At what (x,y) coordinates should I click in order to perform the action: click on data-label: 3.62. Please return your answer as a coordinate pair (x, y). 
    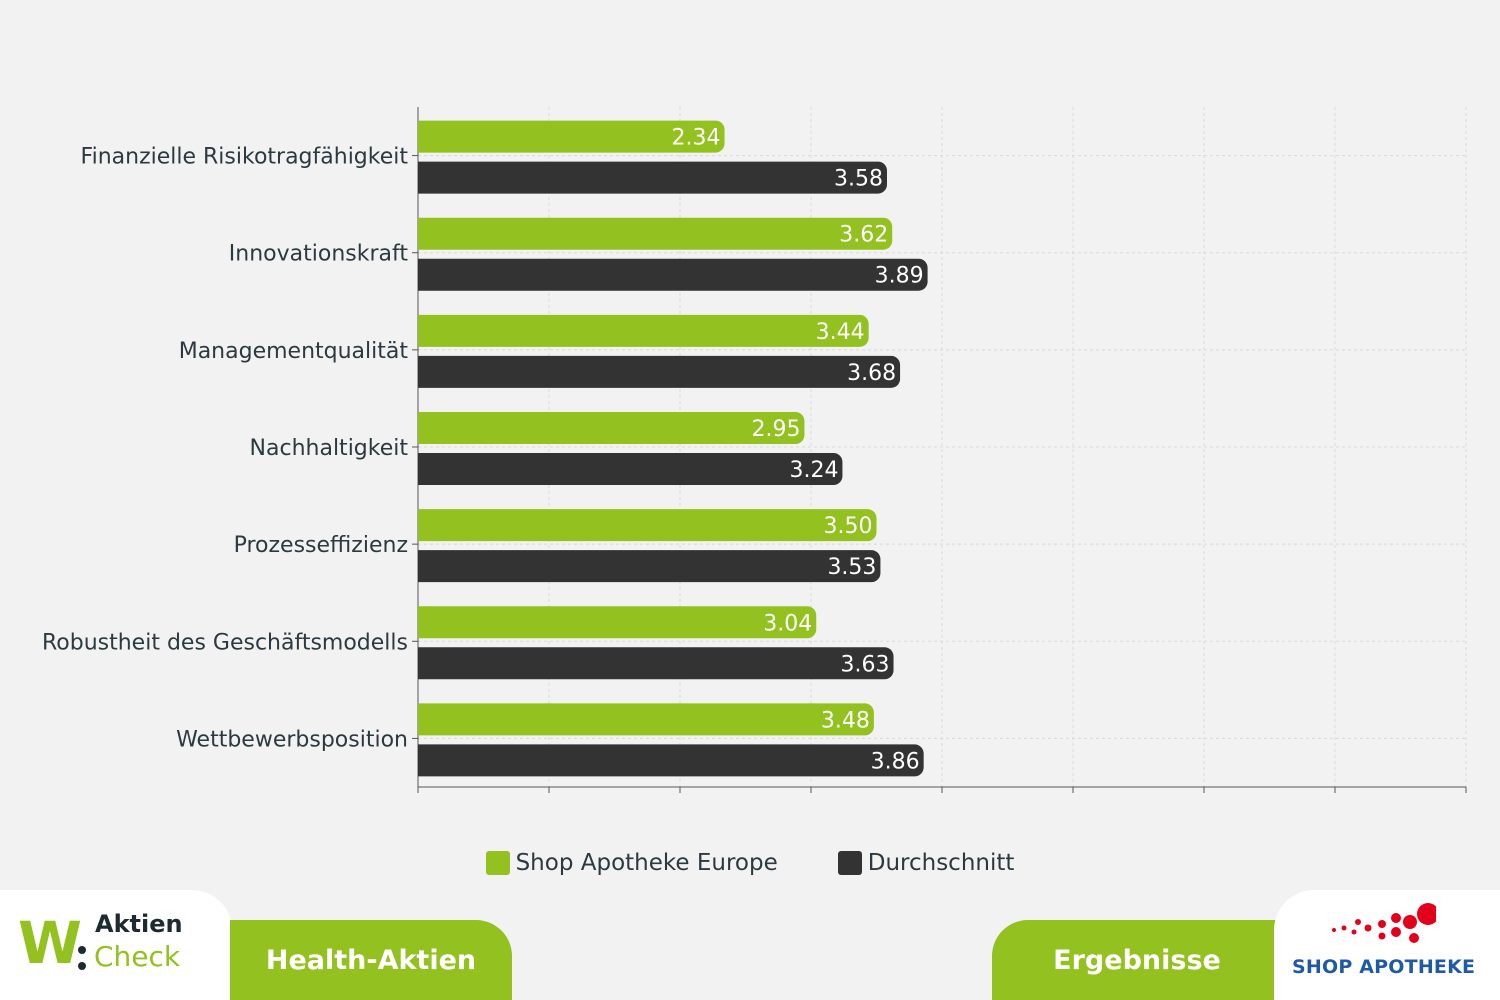
    Looking at the image, I should click on (863, 235).